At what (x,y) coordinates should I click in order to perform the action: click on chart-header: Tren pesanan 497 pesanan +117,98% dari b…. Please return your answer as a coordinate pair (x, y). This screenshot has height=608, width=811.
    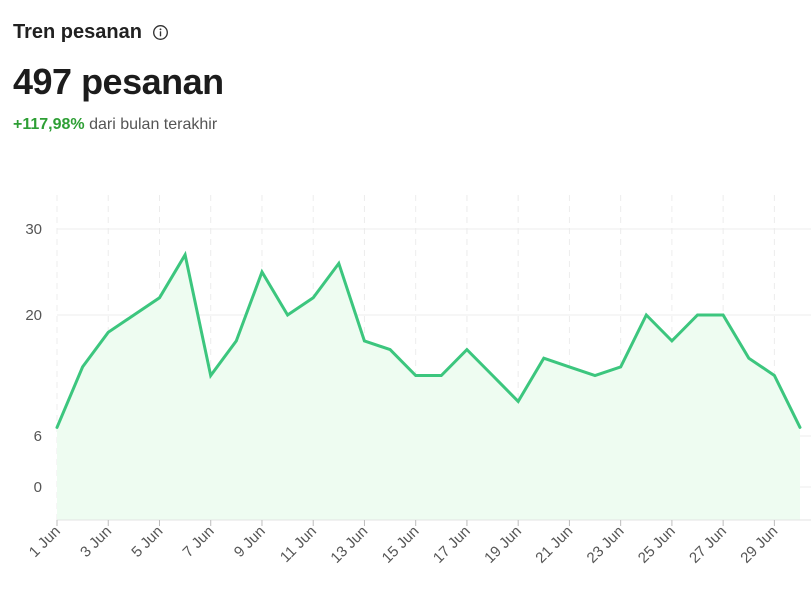
    Looking at the image, I should click on (118, 74).